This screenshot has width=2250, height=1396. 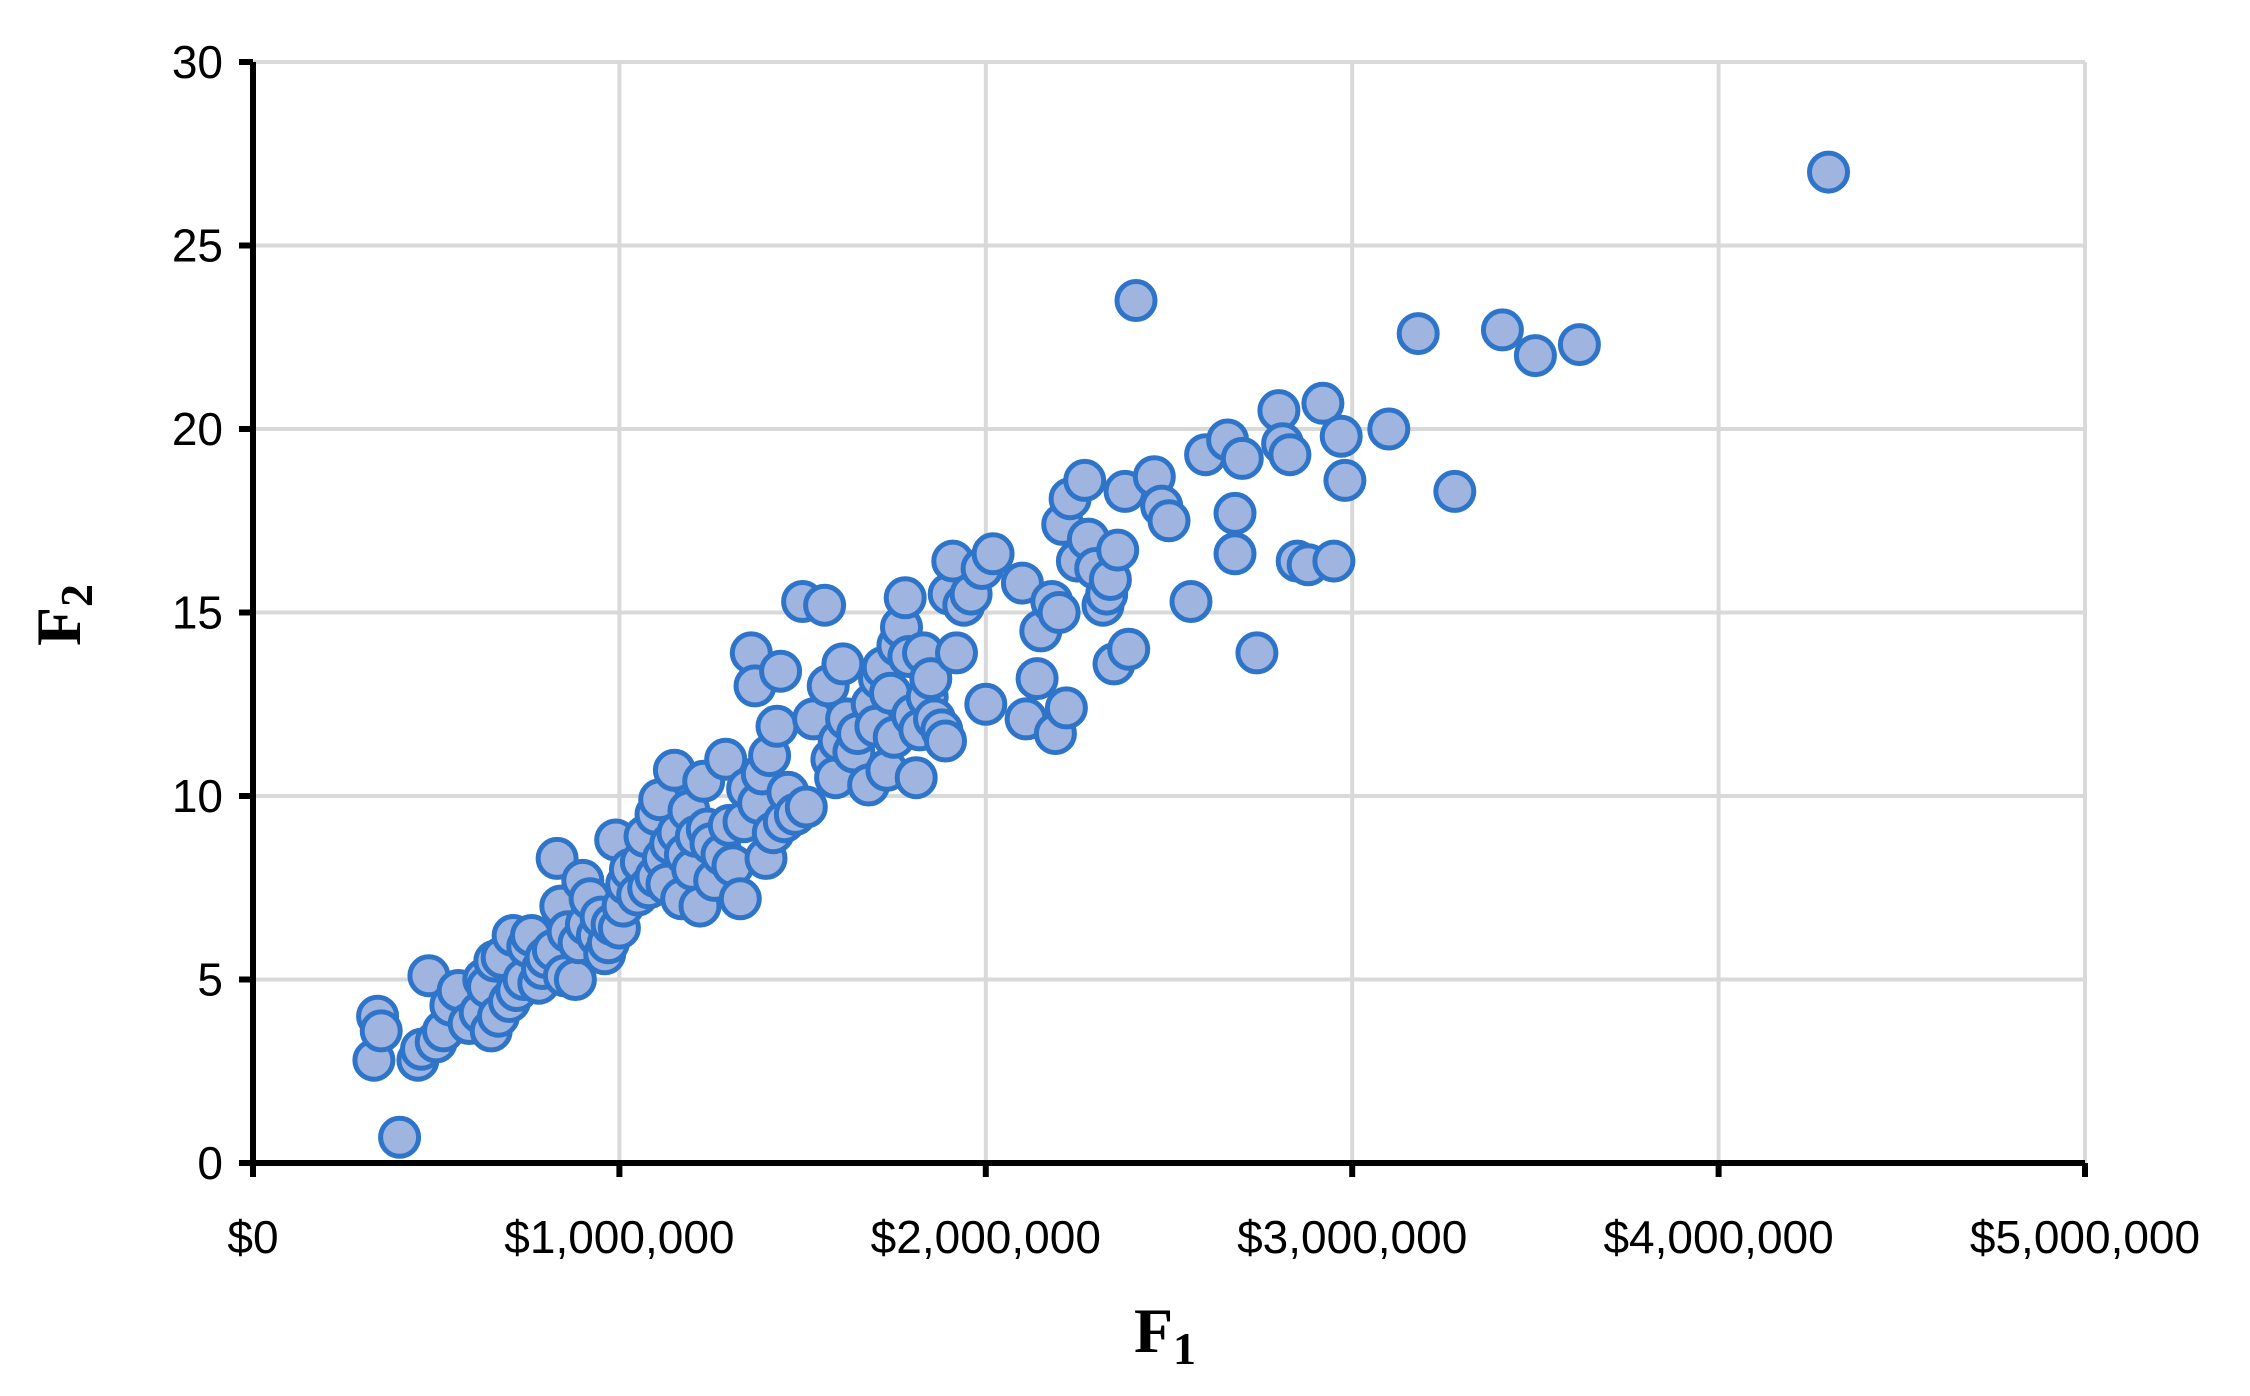 What do you see at coordinates (197, 613) in the screenshot?
I see `y-tick-label: 15` at bounding box center [197, 613].